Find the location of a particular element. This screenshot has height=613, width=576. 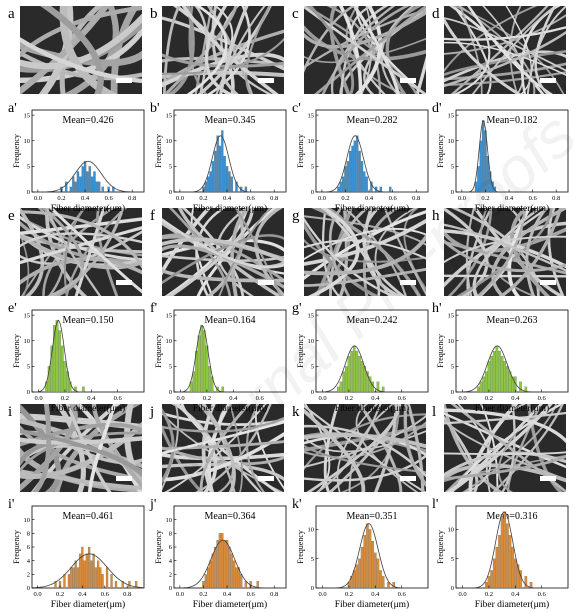

histogram-panel-label: i' is located at coordinates (11, 504).